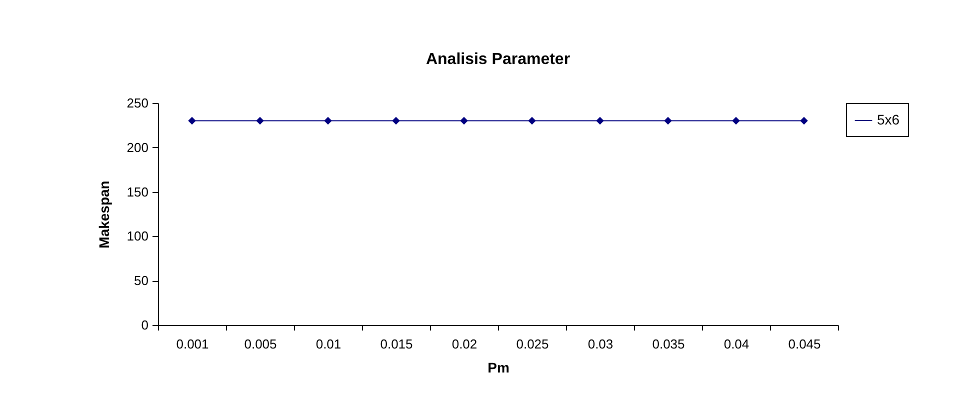 This screenshot has width=961, height=404. Describe the element at coordinates (465, 344) in the screenshot. I see `x-tick-label: 0.02` at that location.